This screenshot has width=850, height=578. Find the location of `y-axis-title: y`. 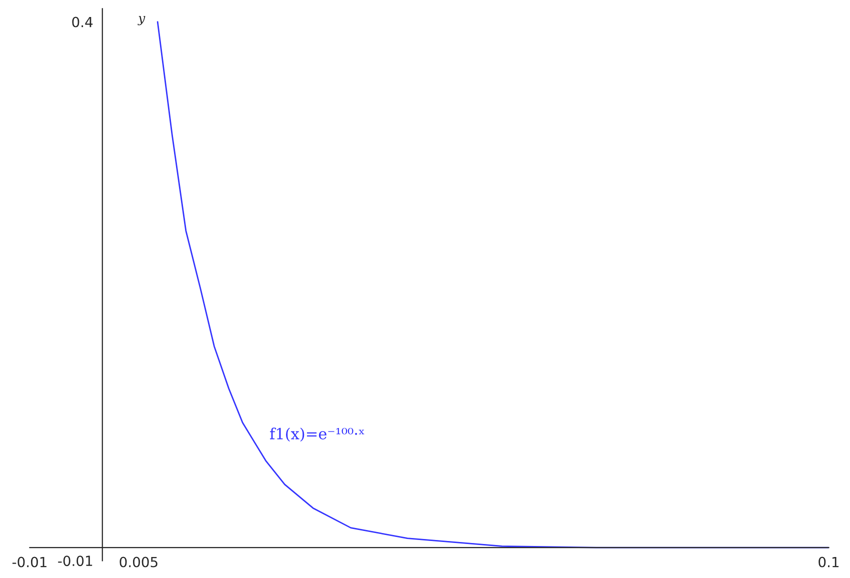

y-axis-title: y is located at coordinates (142, 21).